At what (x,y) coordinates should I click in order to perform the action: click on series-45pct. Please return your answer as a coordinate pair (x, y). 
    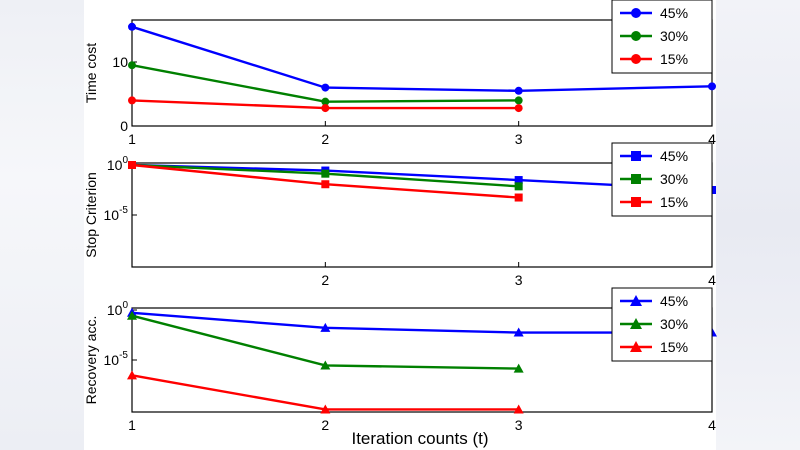
    Looking at the image, I should click on (422, 58).